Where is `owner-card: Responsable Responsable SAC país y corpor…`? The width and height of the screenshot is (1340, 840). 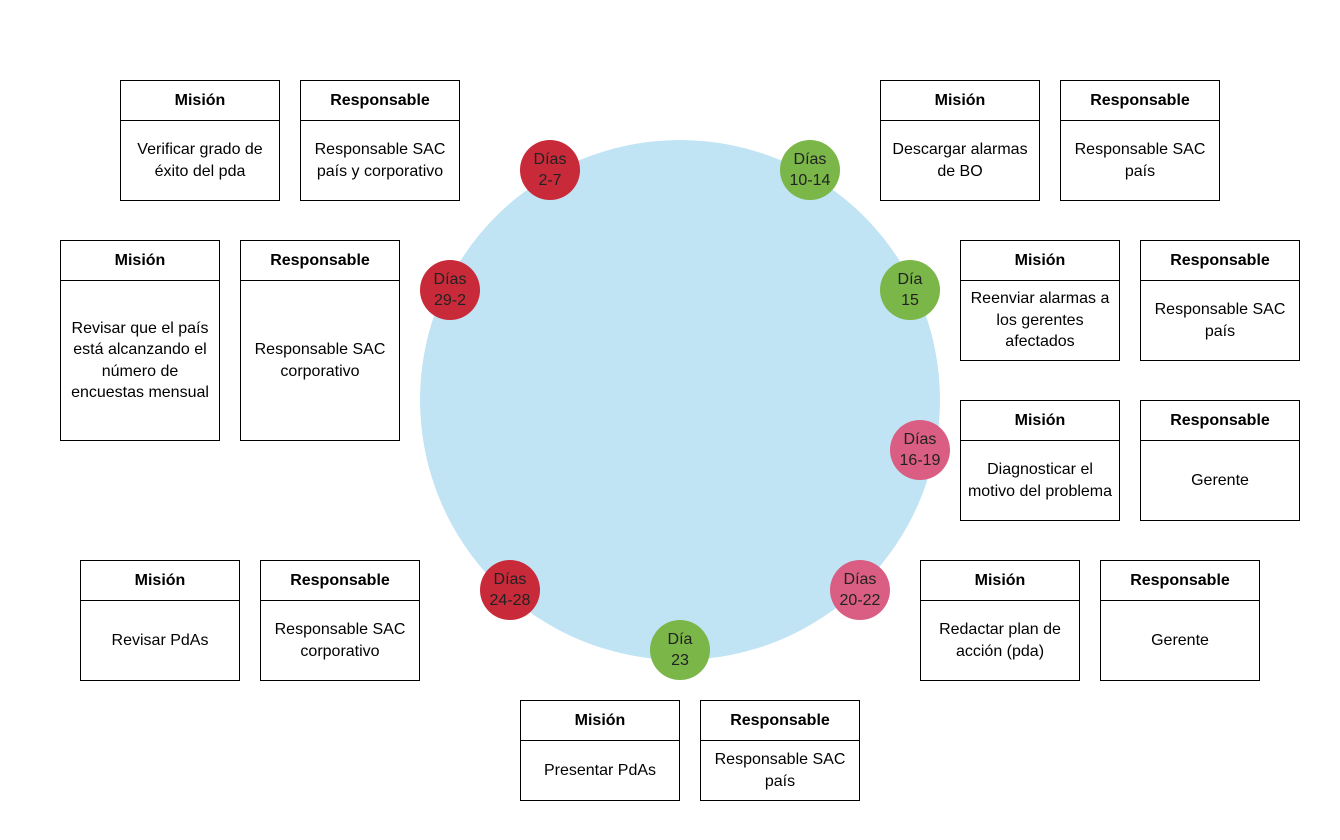
owner-card: Responsable Responsable SAC país y corpor… is located at coordinates (380, 140).